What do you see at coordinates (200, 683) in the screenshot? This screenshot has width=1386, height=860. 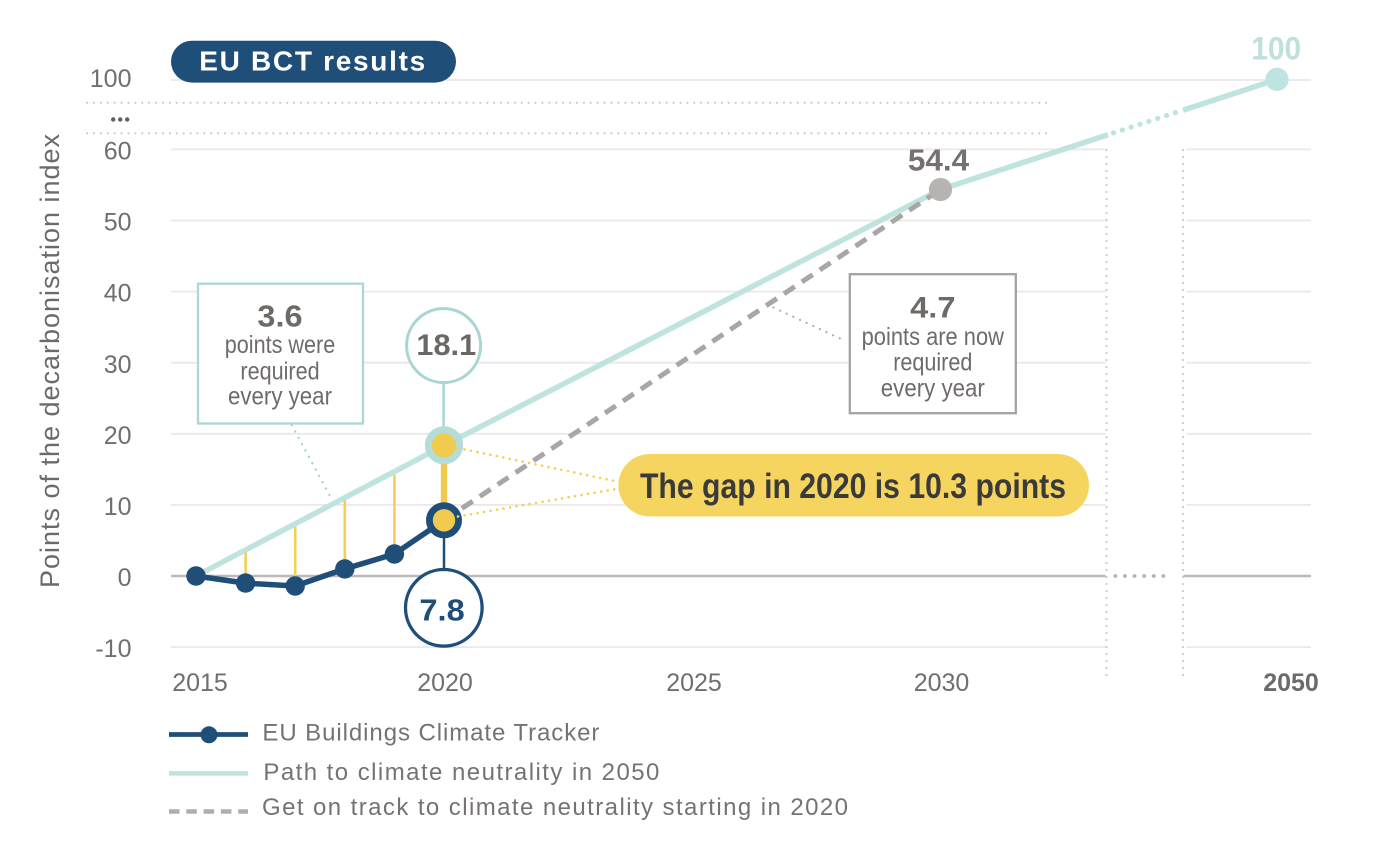 I see `svg-text: 2015` at bounding box center [200, 683].